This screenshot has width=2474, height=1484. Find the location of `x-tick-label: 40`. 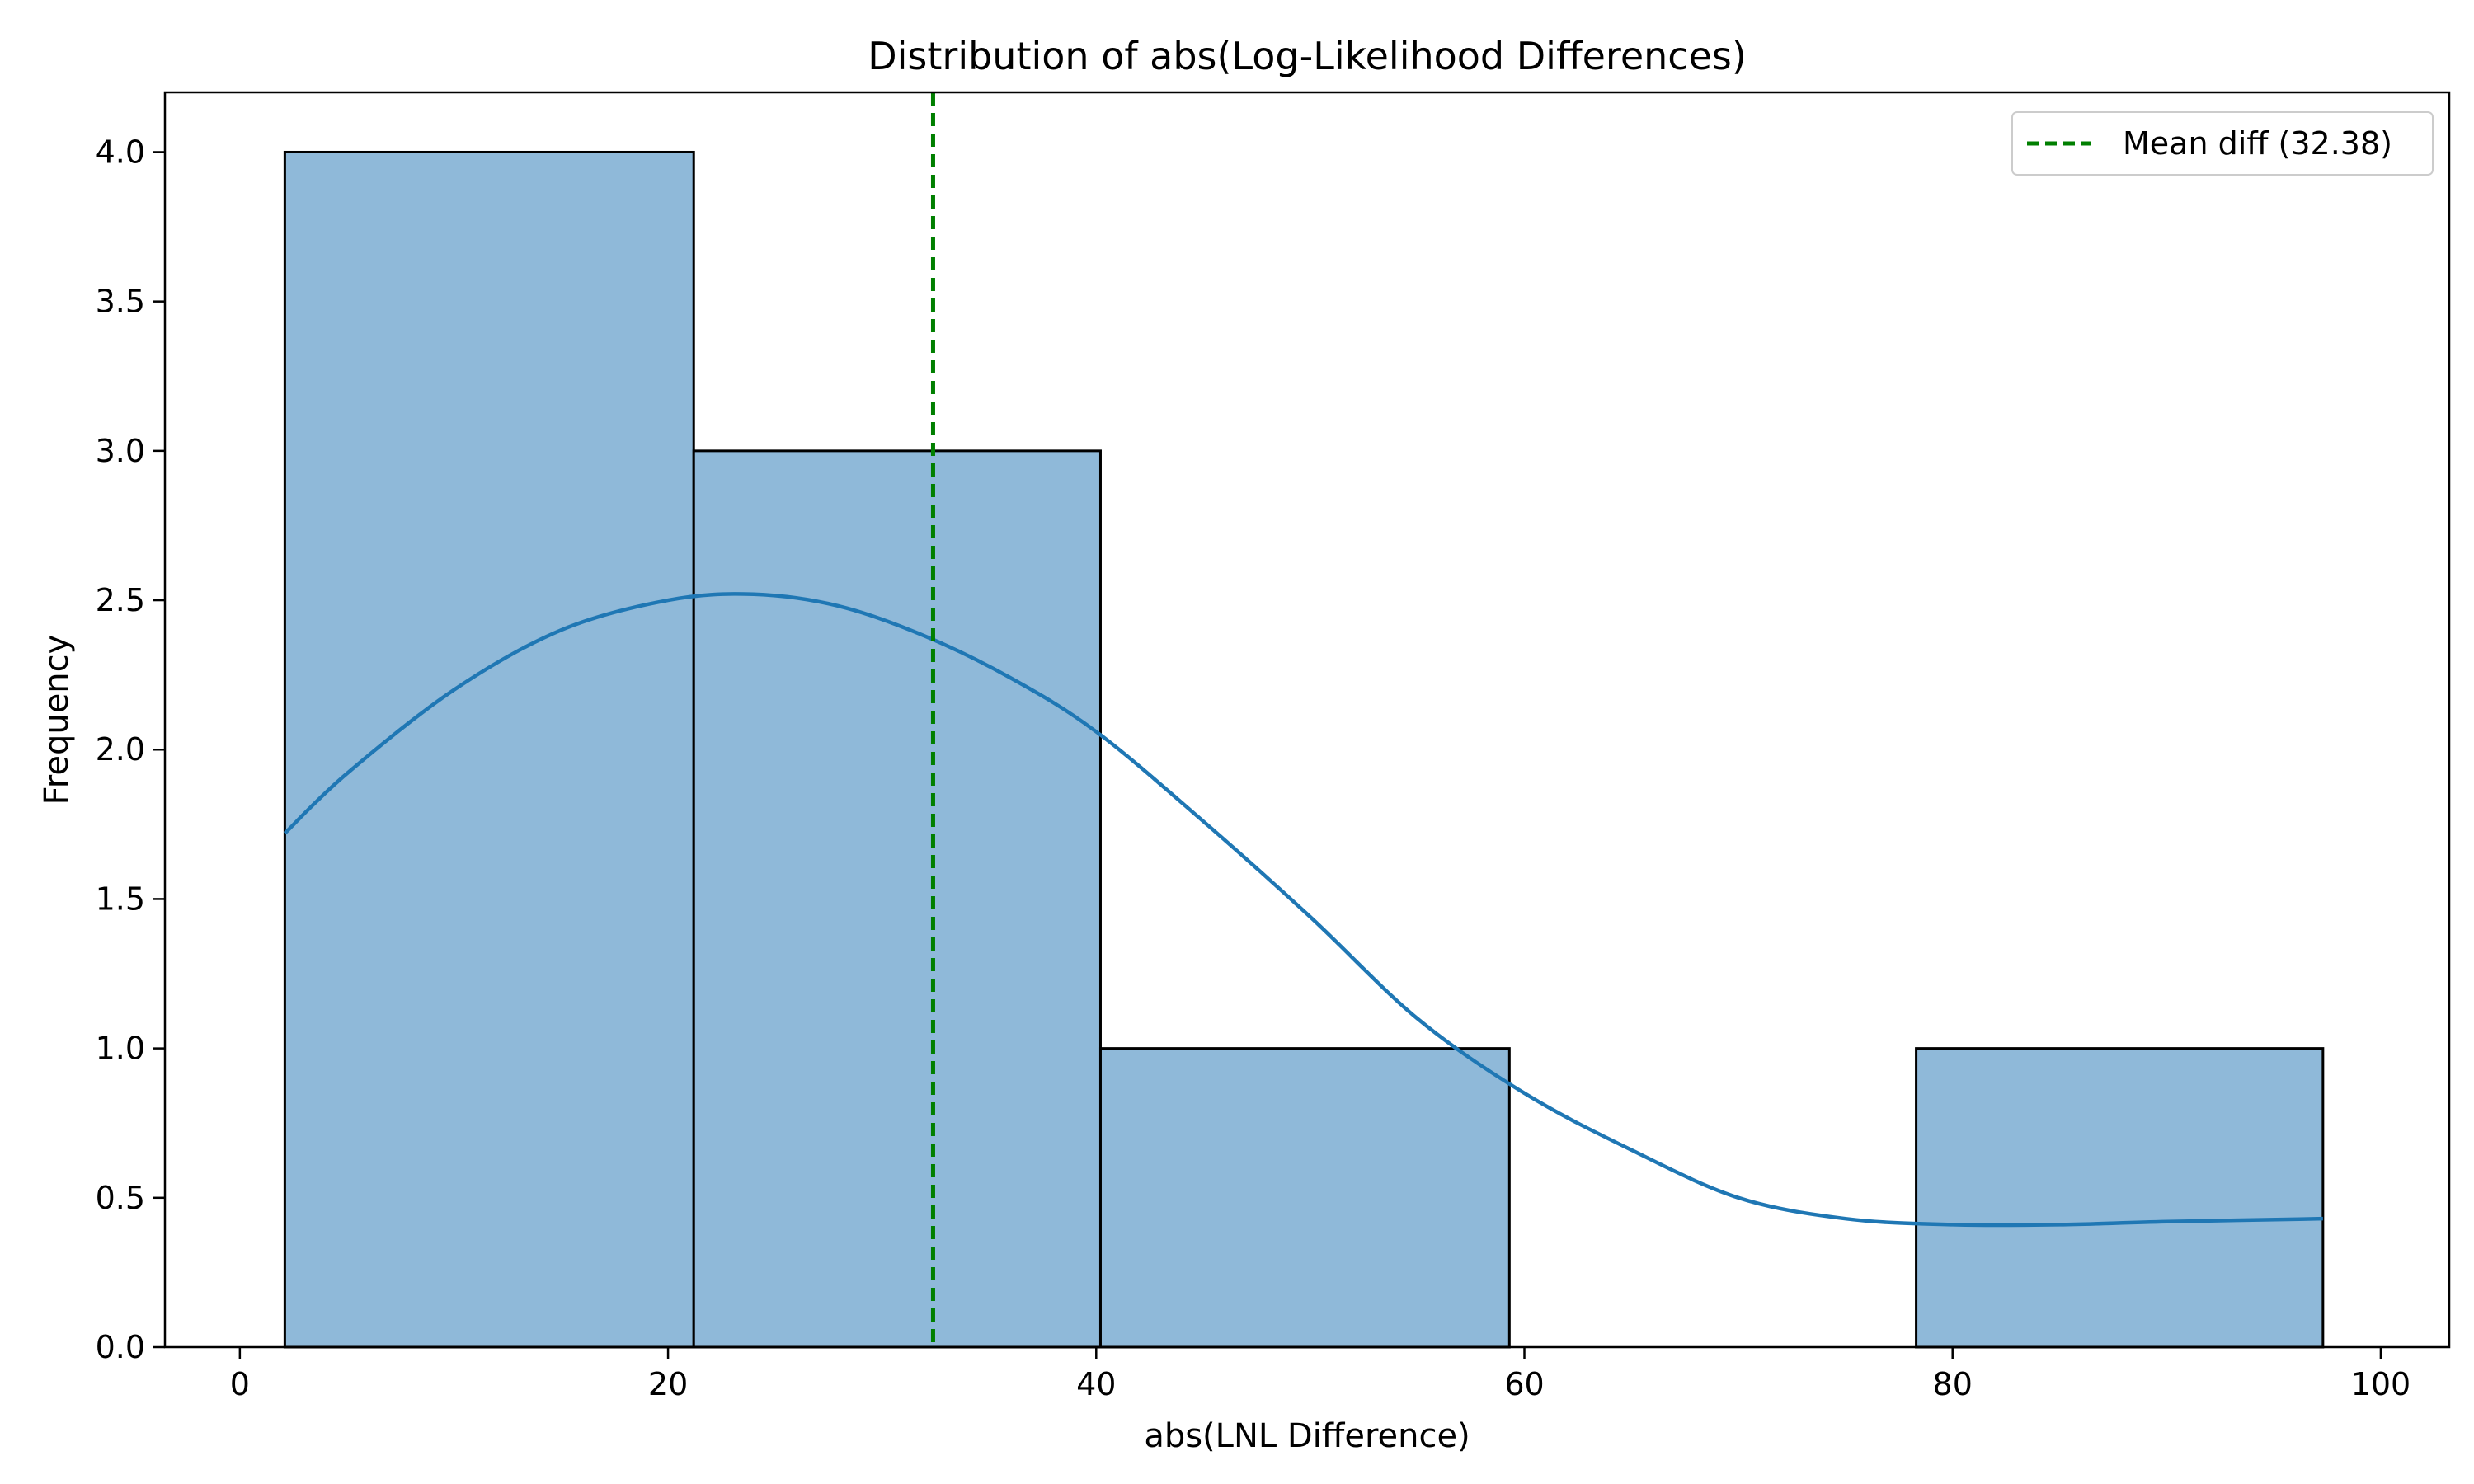

x-tick-label: 40 is located at coordinates (1096, 1384).